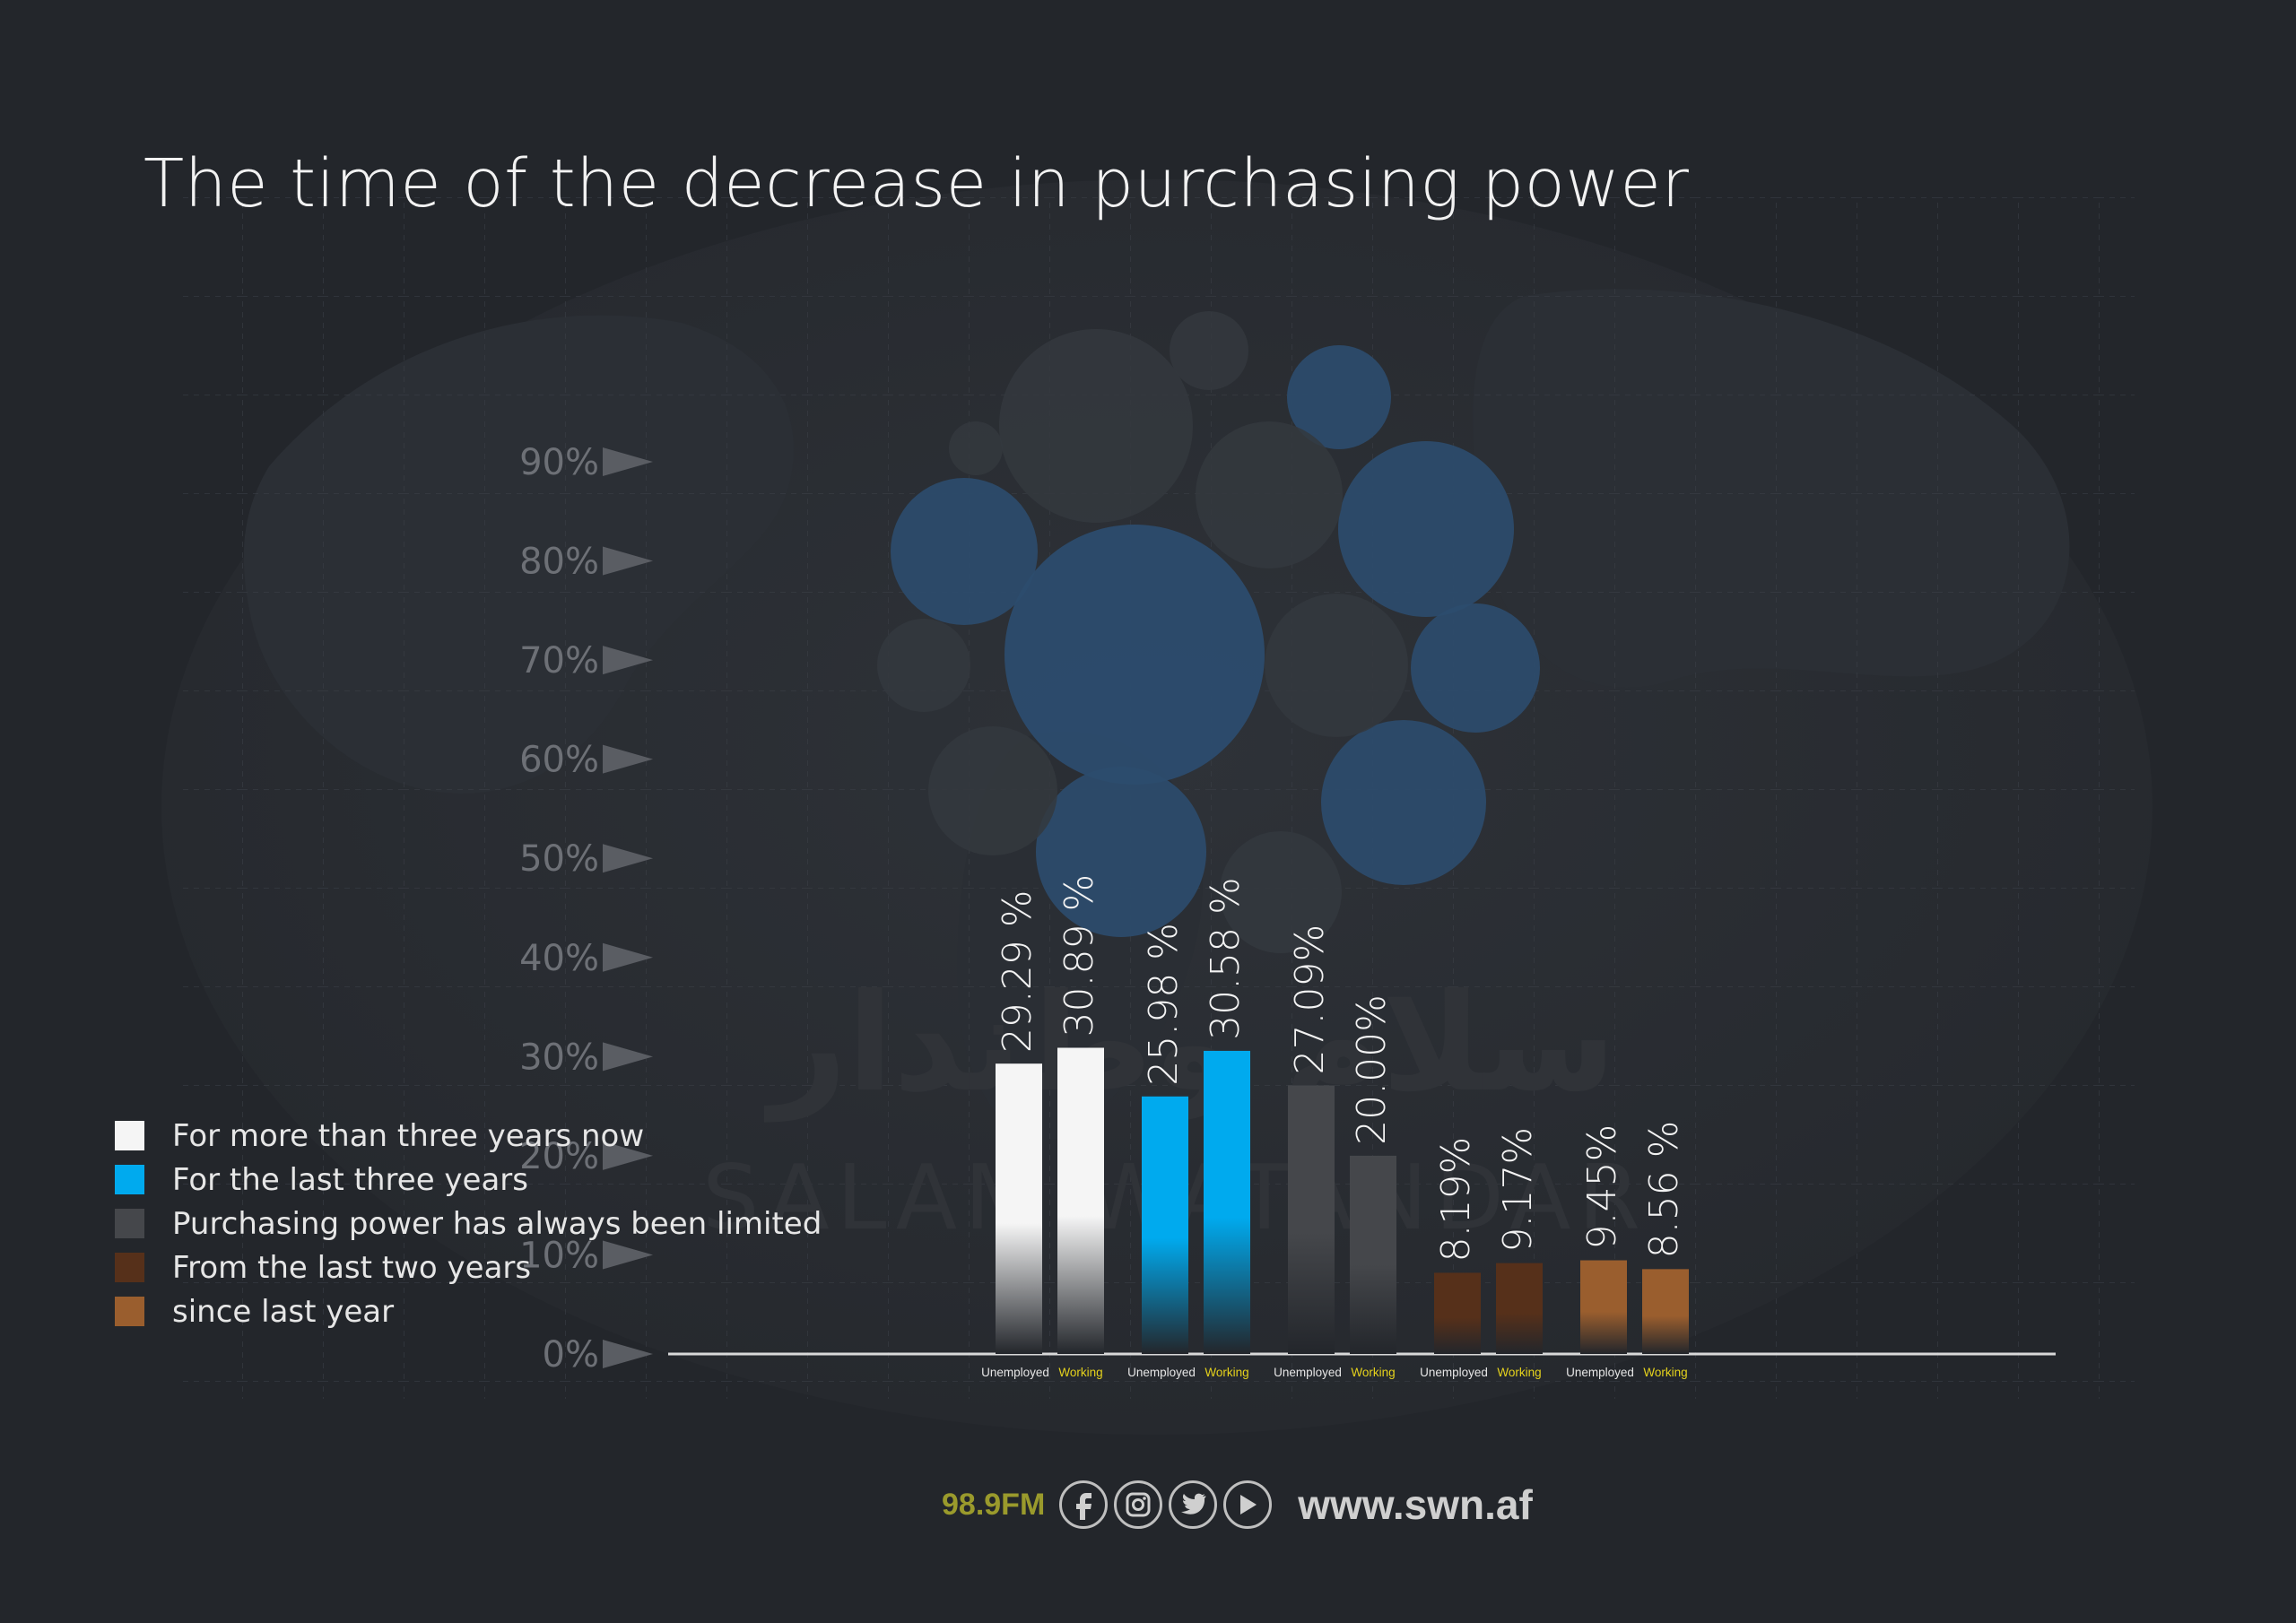 The image size is (2296, 1623). What do you see at coordinates (559, 760) in the screenshot?
I see `y-tick-label: 60%` at bounding box center [559, 760].